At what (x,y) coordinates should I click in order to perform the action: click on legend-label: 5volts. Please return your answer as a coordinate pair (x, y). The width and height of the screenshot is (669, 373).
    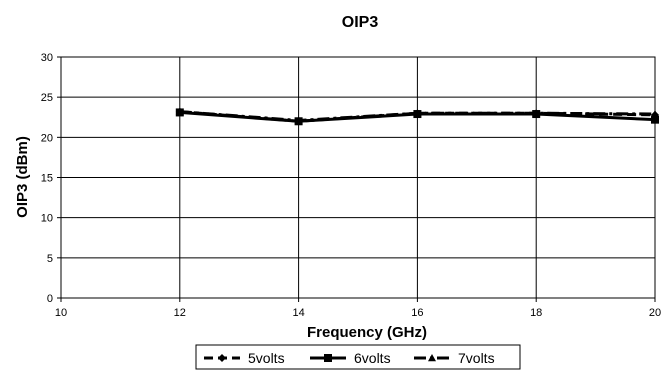
    Looking at the image, I should click on (266, 358).